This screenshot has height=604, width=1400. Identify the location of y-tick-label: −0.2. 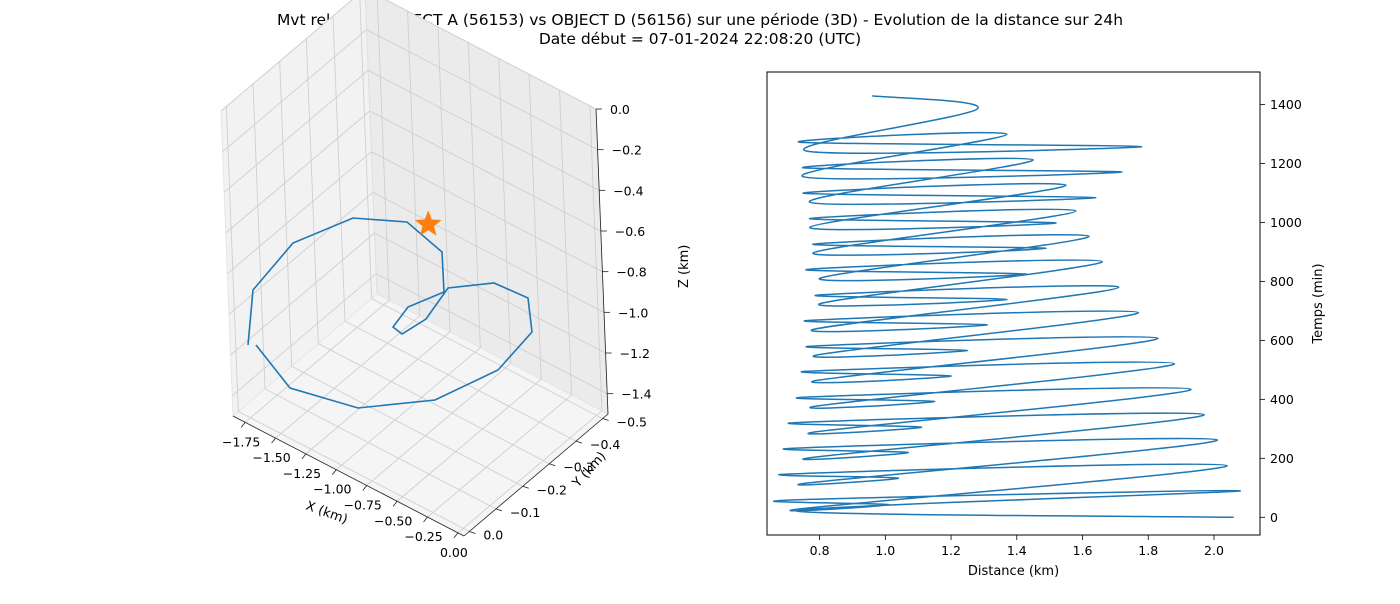
(552, 489).